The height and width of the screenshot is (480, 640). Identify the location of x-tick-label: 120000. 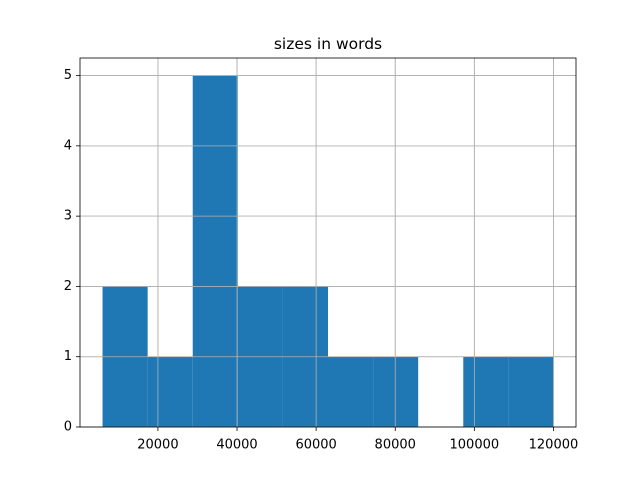
(554, 445).